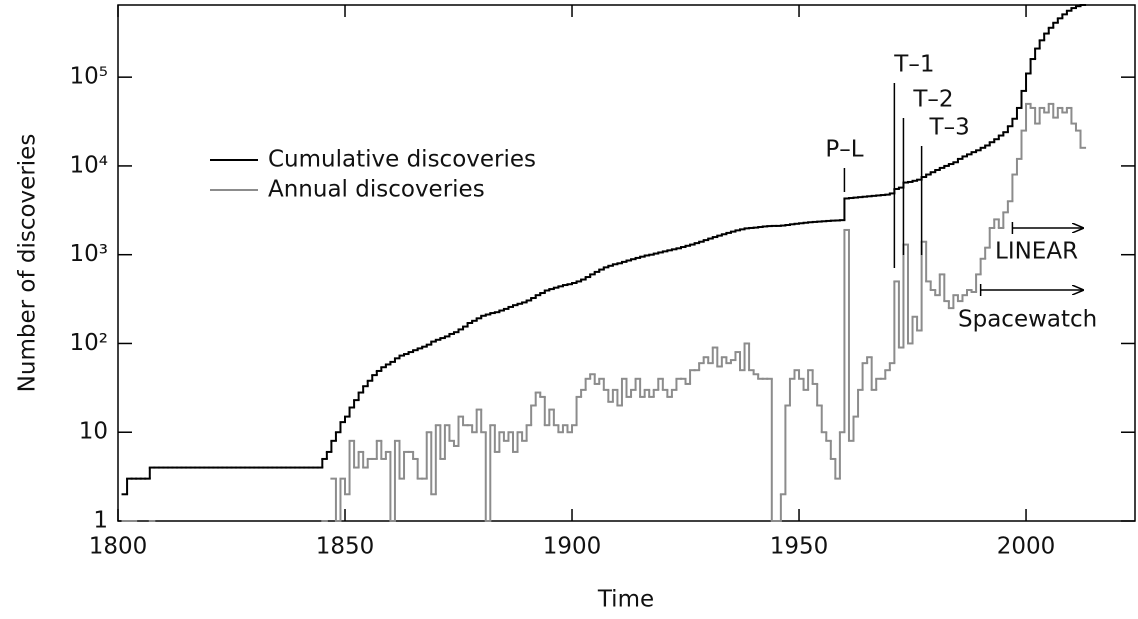 The image size is (1138, 619). Describe the element at coordinates (93, 432) in the screenshot. I see `y-tick-label: 10` at that location.